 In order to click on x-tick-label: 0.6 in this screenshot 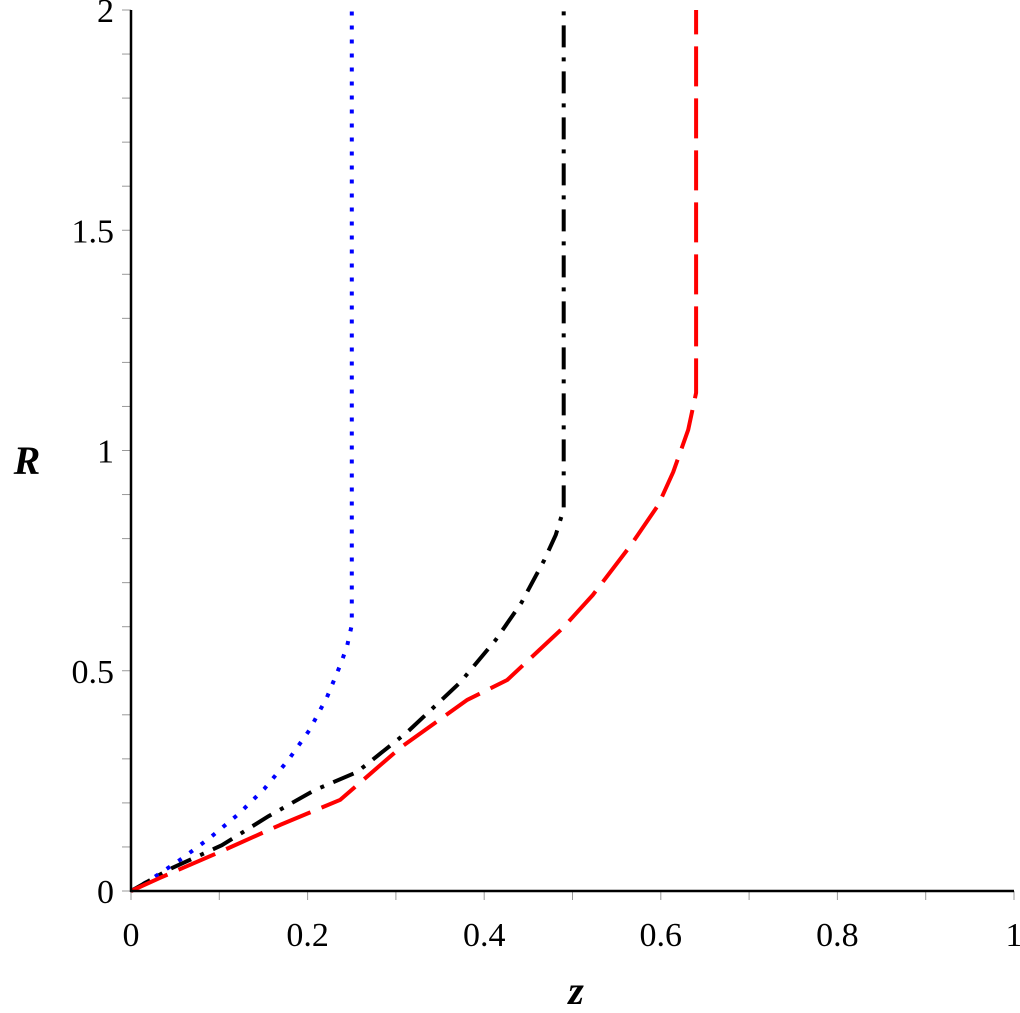, I will do `click(661, 935)`.